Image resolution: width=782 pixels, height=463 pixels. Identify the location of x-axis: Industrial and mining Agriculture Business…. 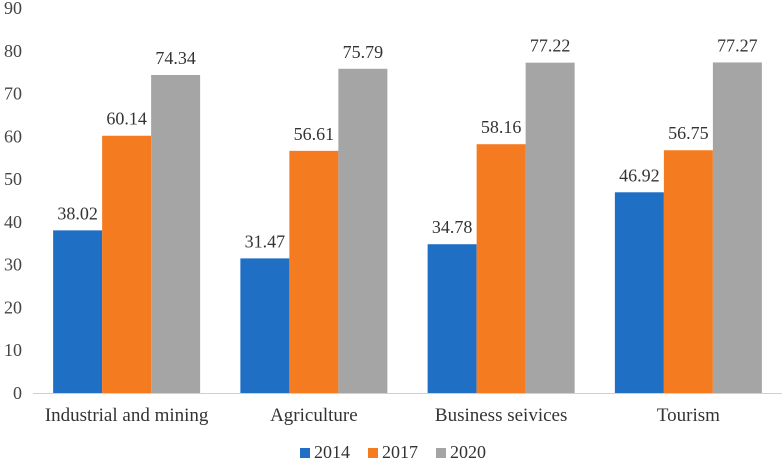
(382, 415).